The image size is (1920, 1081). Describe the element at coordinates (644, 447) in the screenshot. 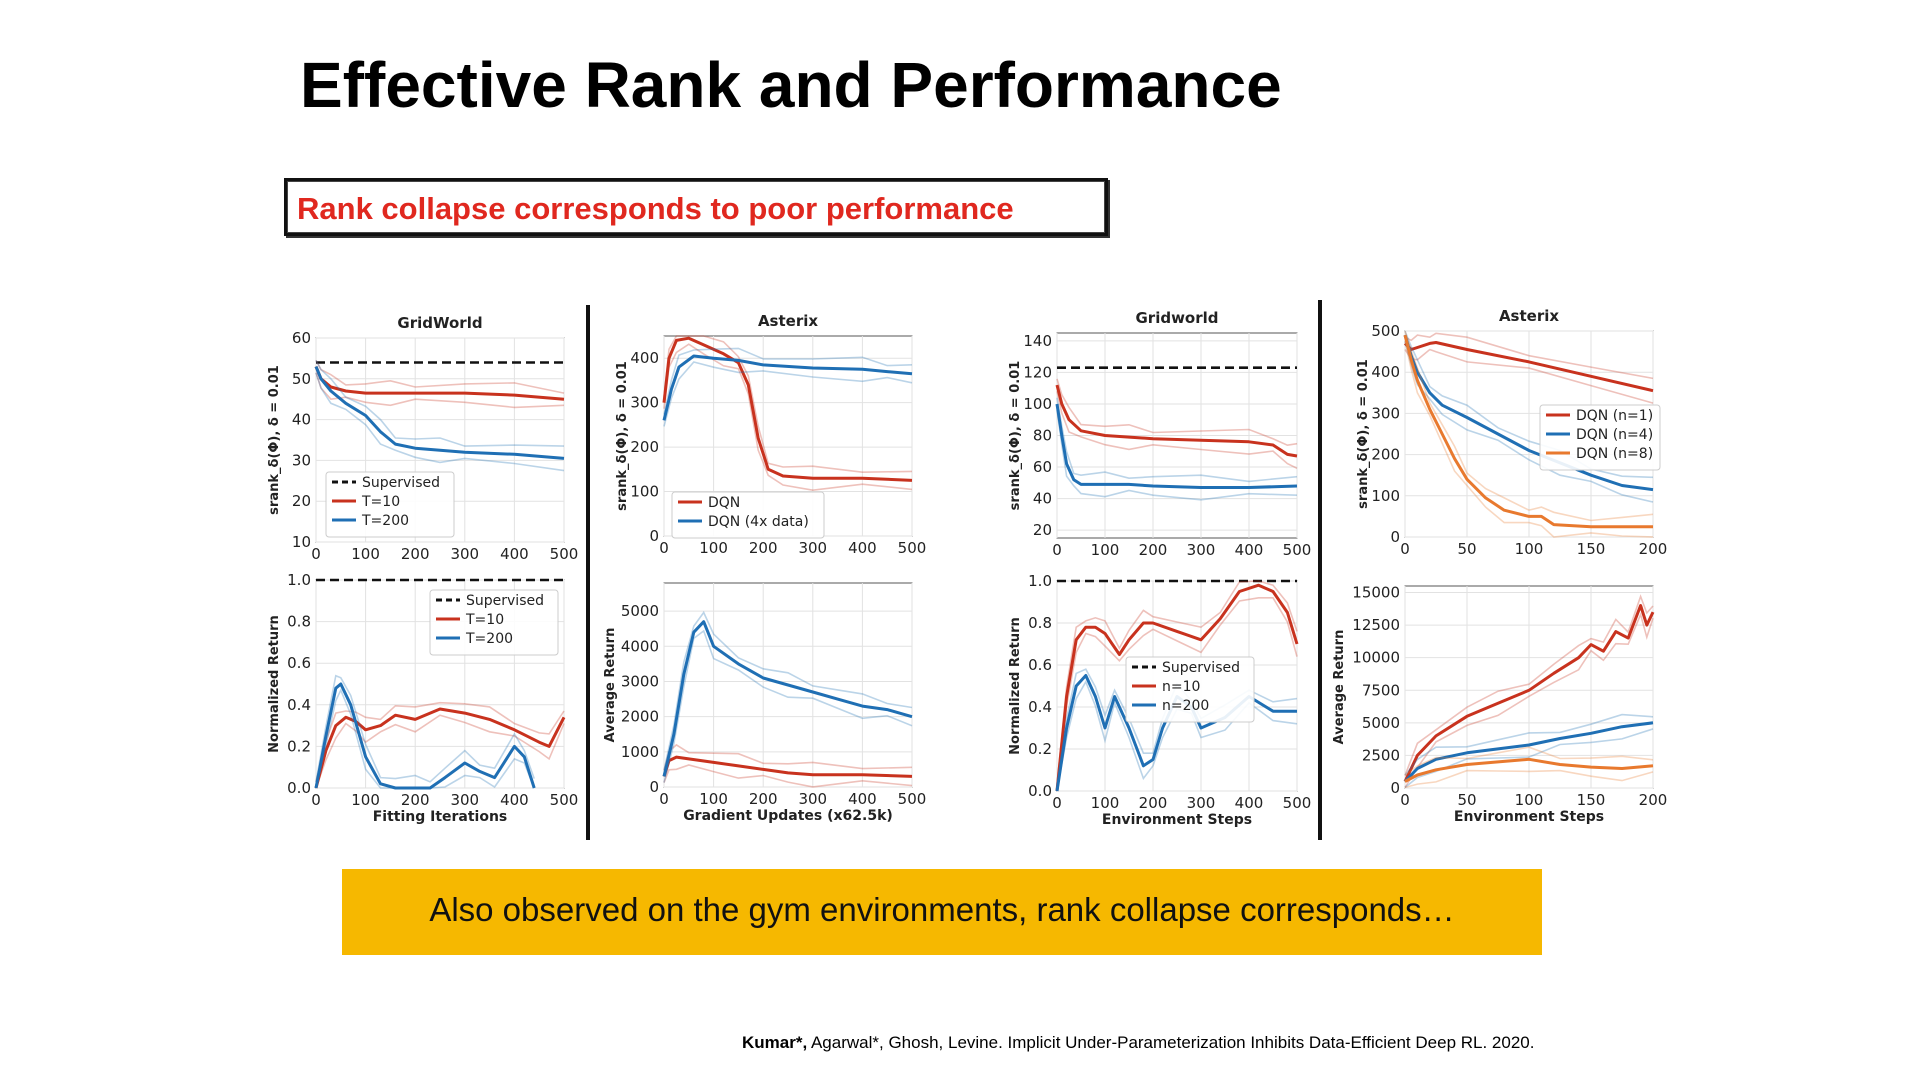

I see `y-tick-label: 200` at that location.